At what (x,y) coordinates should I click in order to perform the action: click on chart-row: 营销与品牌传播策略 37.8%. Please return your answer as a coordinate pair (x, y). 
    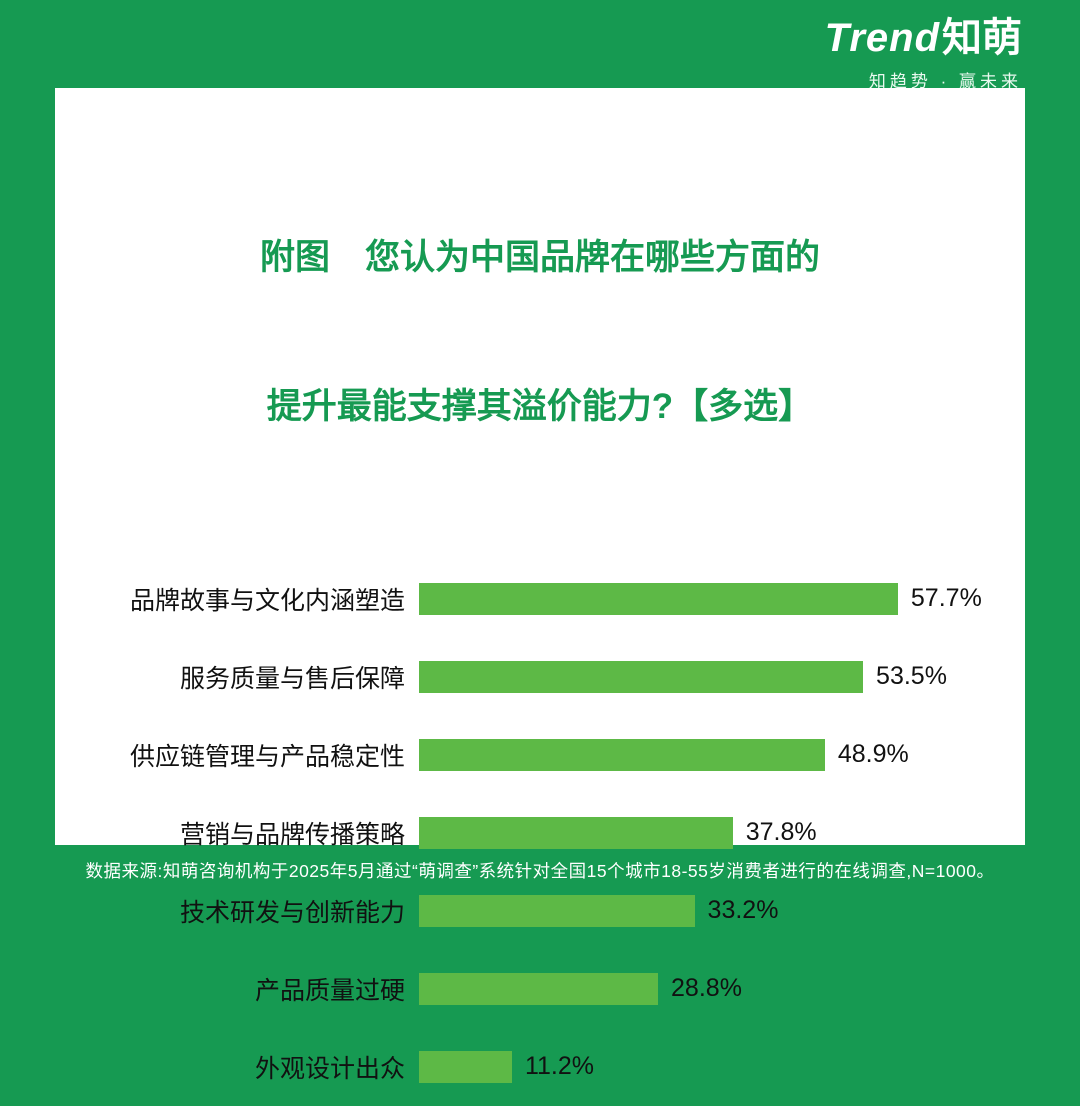
    Looking at the image, I should click on (535, 833).